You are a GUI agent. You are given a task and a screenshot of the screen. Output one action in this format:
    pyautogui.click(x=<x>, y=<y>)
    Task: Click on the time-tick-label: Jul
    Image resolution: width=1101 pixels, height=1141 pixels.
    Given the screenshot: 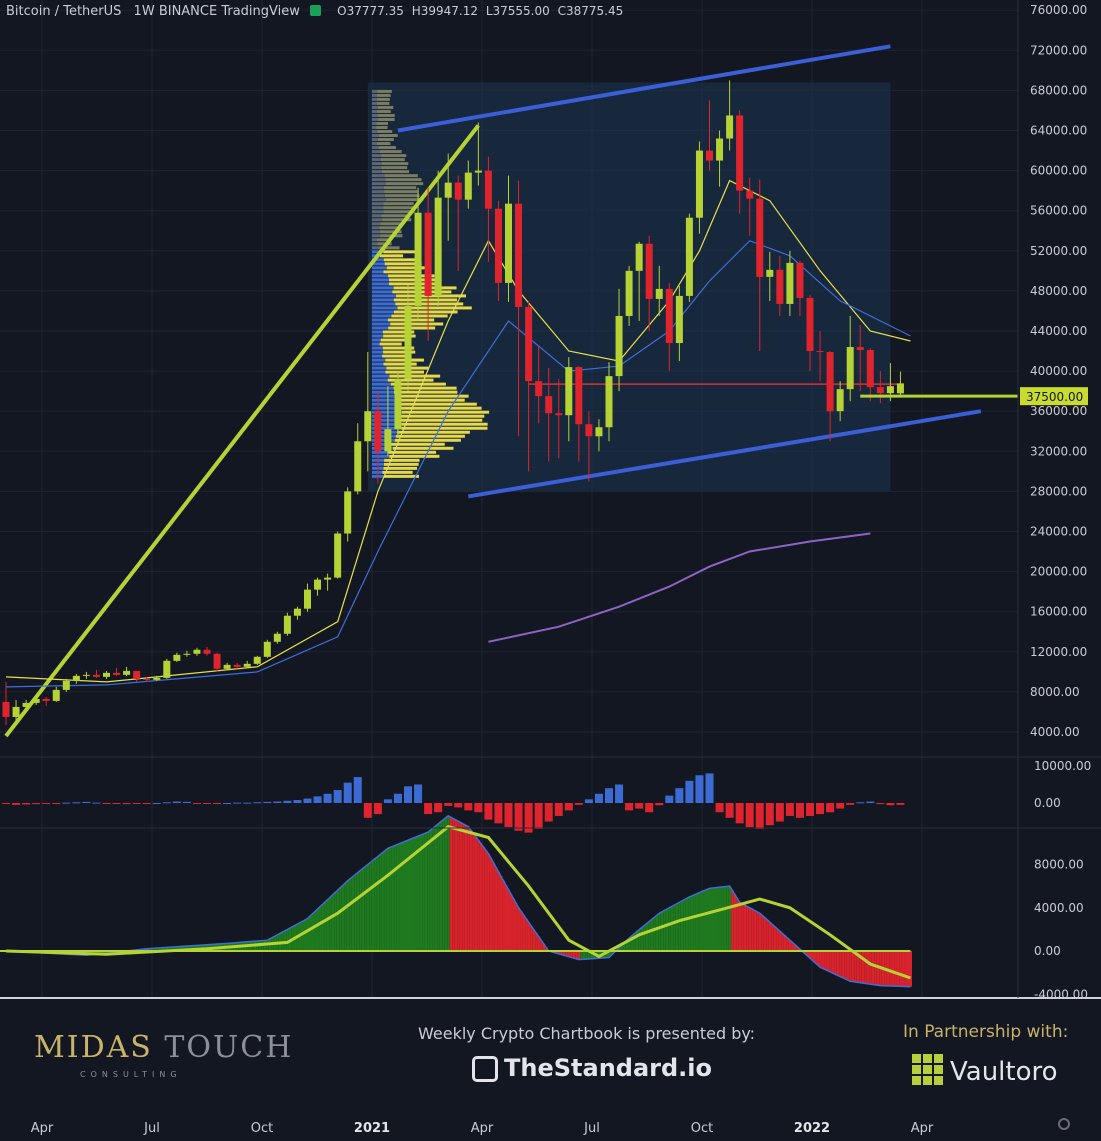 What is the action you would take?
    pyautogui.click(x=591, y=1128)
    